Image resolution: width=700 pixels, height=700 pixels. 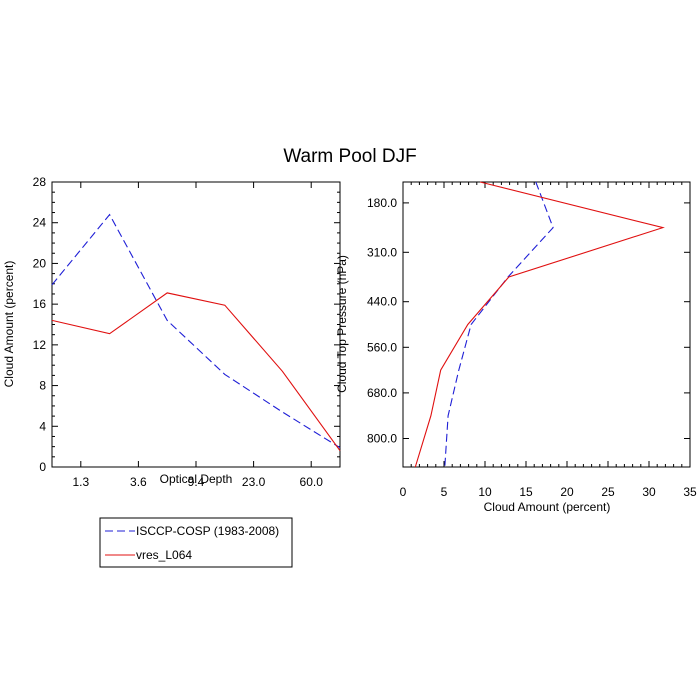 What do you see at coordinates (526, 492) in the screenshot?
I see `right-xtick-label: 15` at bounding box center [526, 492].